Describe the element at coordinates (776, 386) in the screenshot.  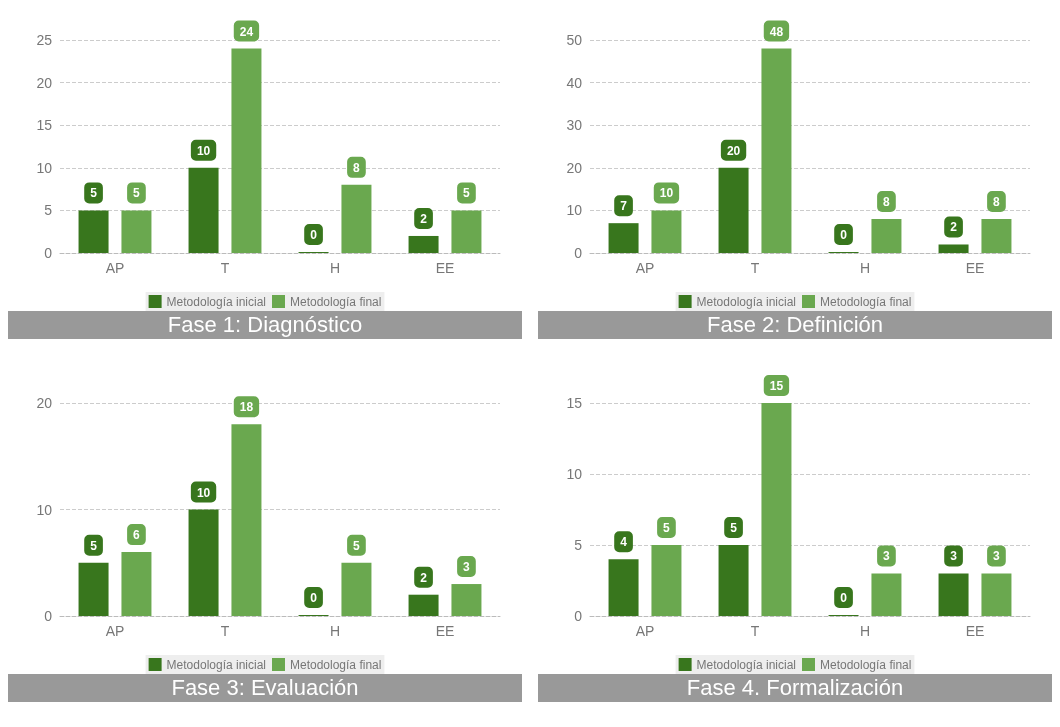
I see `data-label: 15` at that location.